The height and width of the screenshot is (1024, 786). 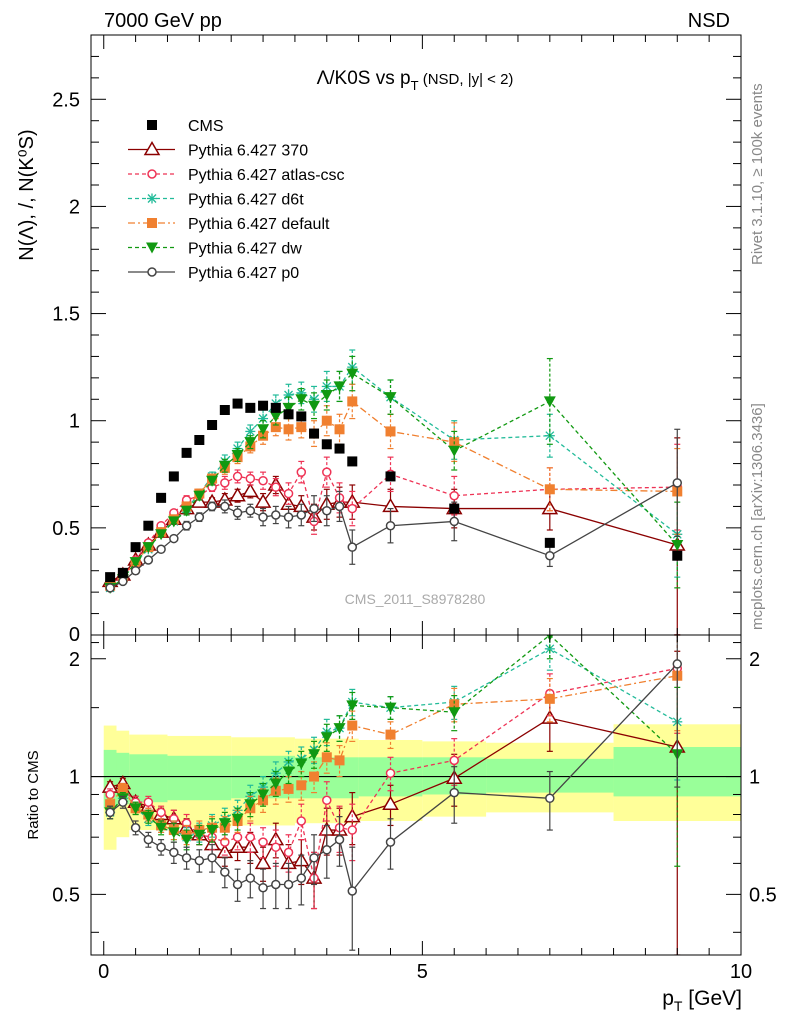 I want to click on series-pythia-6-427-default, so click(x=394, y=487).